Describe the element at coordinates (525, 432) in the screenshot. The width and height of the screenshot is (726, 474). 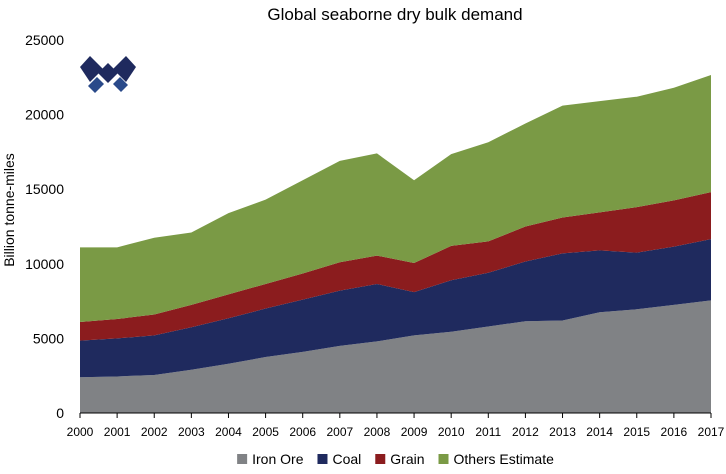
I see `x-tick-label: 2012` at that location.